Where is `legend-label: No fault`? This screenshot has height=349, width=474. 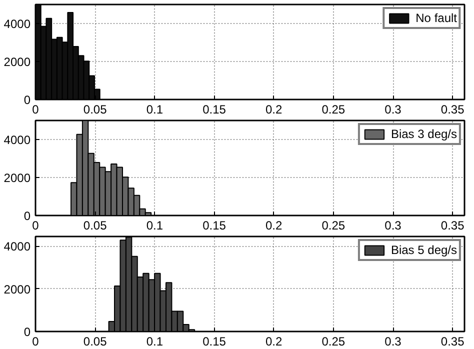 legend-label: No fault is located at coordinates (436, 18).